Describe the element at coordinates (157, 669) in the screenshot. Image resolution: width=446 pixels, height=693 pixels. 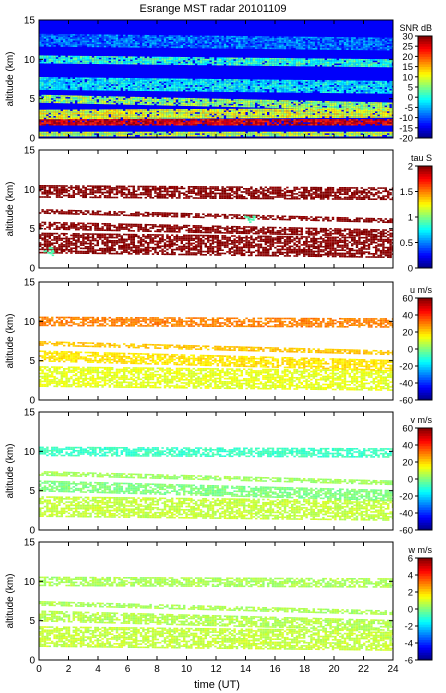
I see `x-tick-label: 8` at that location.